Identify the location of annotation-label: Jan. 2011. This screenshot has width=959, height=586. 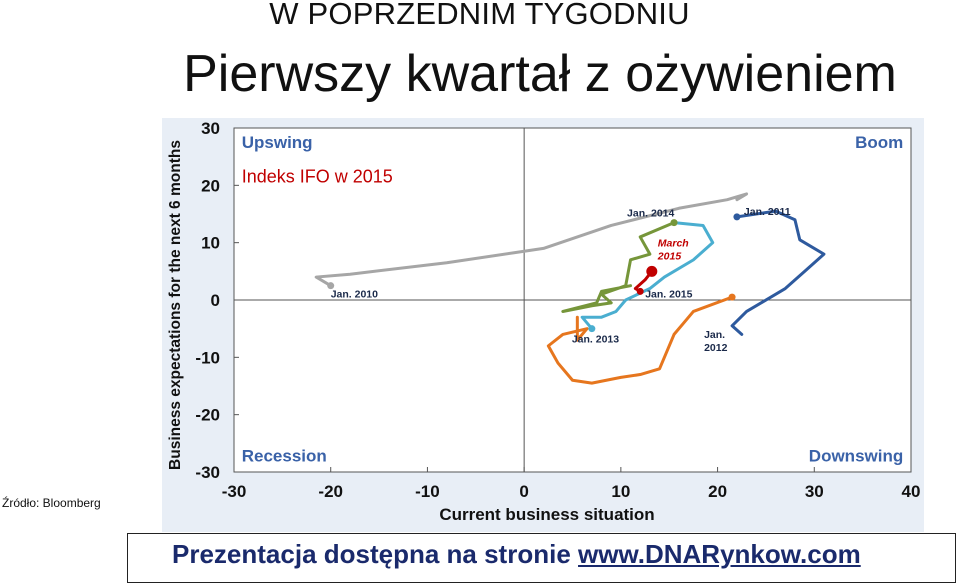
(767, 212).